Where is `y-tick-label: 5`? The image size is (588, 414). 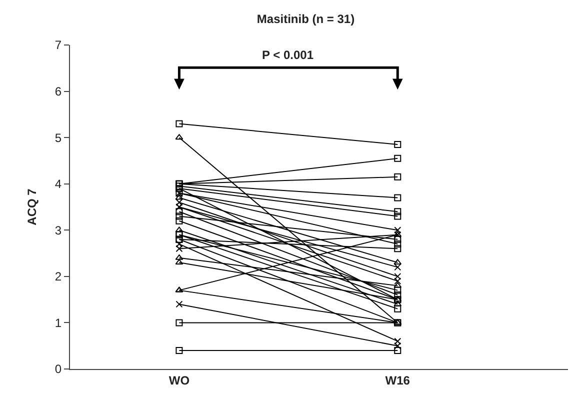
y-tick-label: 5 is located at coordinates (58, 137).